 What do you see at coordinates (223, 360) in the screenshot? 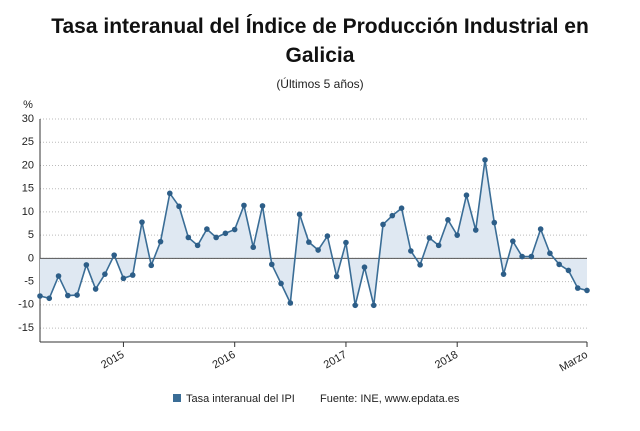
I see `x-tick-label: 2016` at bounding box center [223, 360].